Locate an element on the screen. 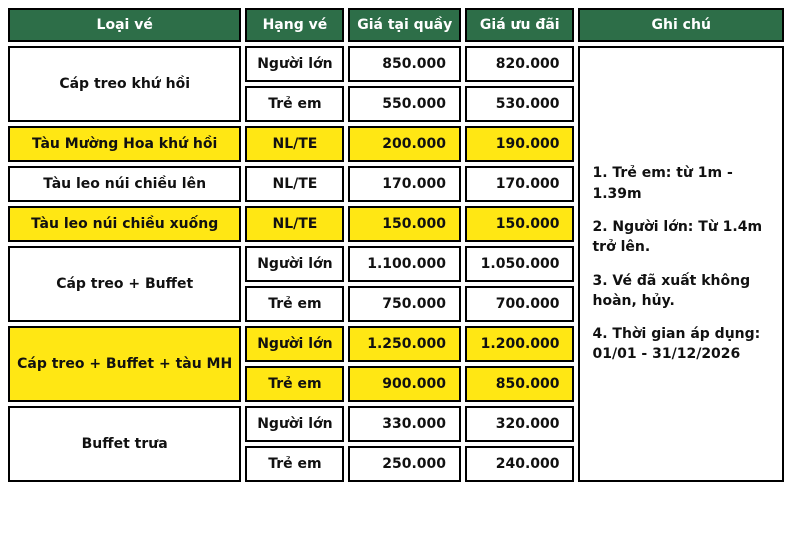 Image resolution: width=796 pixels, height=543 pixels. promo-price-cell: 320.000 is located at coordinates (520, 424).